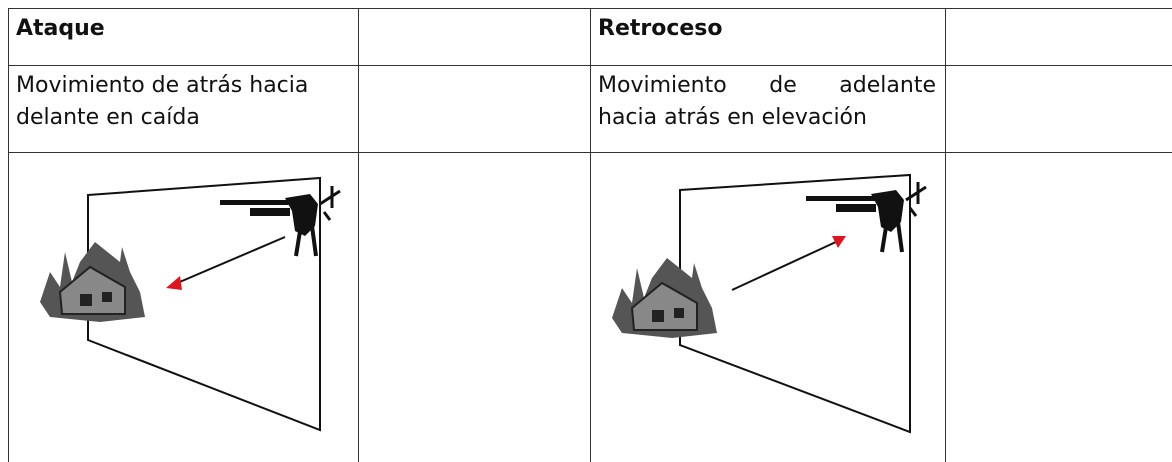  I want to click on description-line: Movimiento de atrás hacia, so click(162, 85).